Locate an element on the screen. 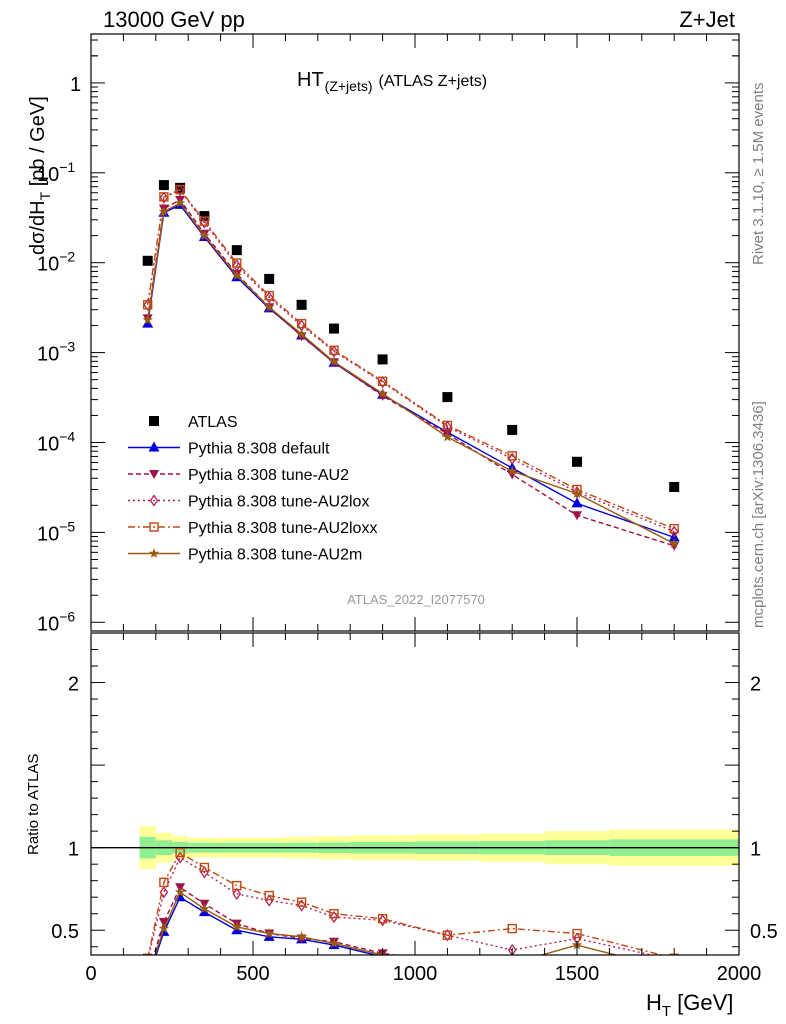  x-tick-label: 2000 is located at coordinates (739, 974).